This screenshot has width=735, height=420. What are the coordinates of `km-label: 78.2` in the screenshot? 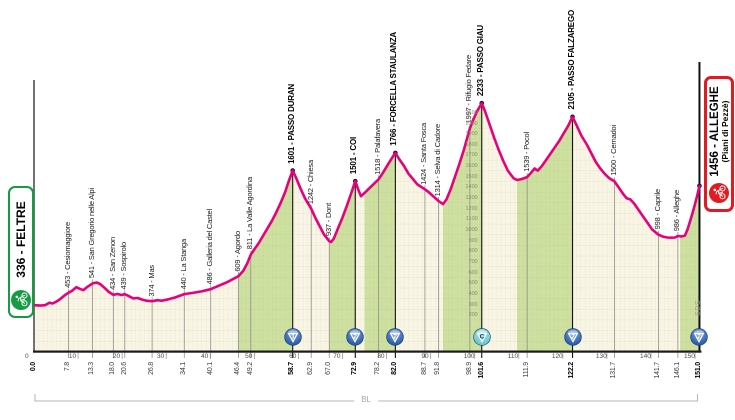 It's located at (378, 368).